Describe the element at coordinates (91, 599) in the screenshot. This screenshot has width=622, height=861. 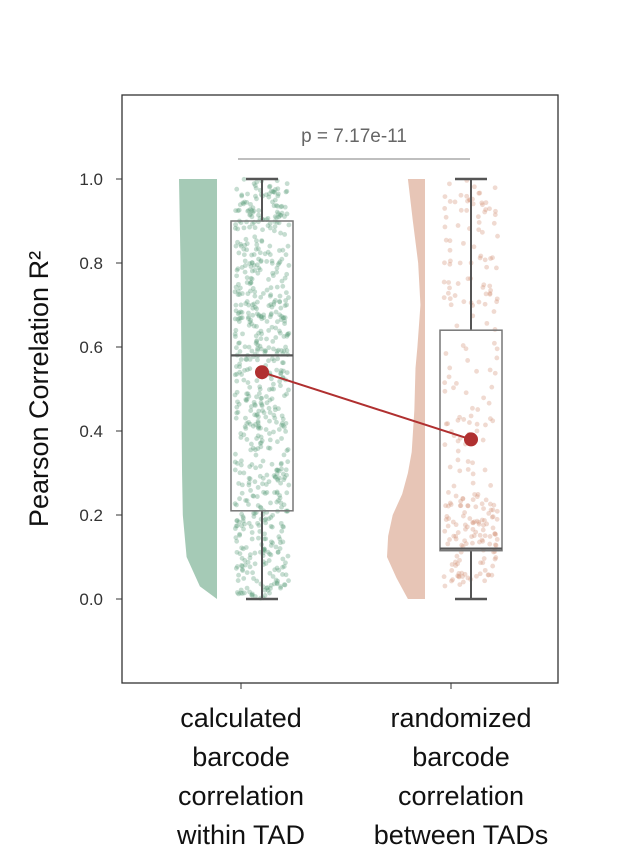
I see `y-tick-label-0: 0.0` at that location.